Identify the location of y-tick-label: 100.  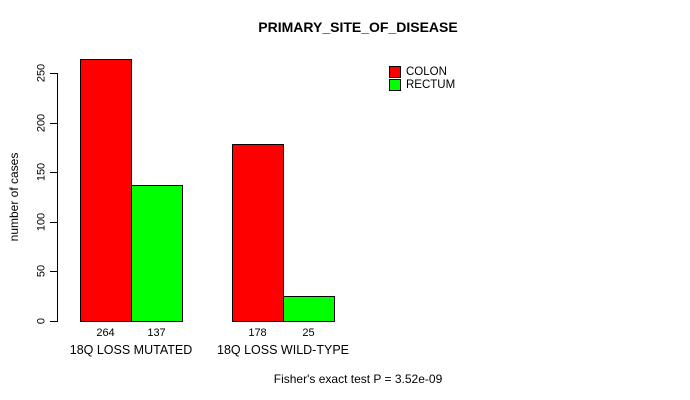
(41, 222).